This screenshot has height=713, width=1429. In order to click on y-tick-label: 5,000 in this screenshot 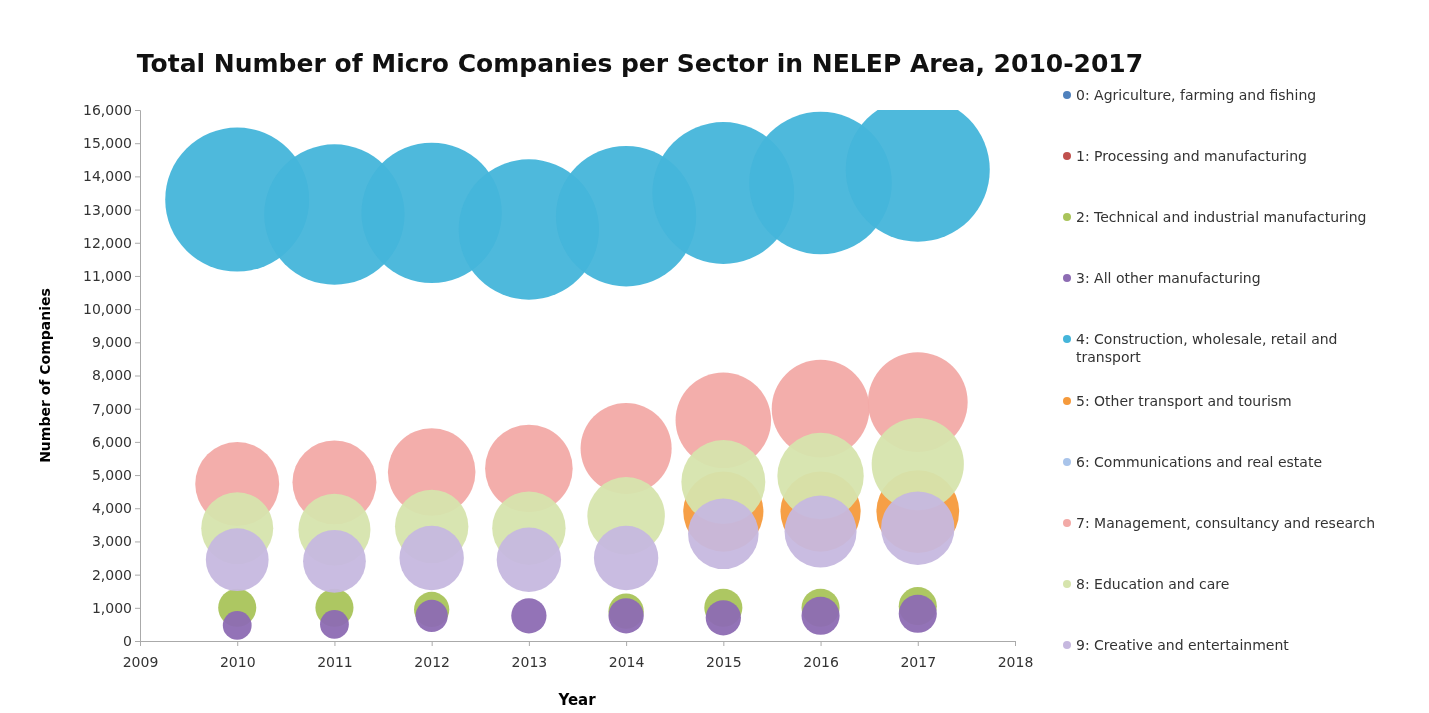, I will do `click(111, 475)`.